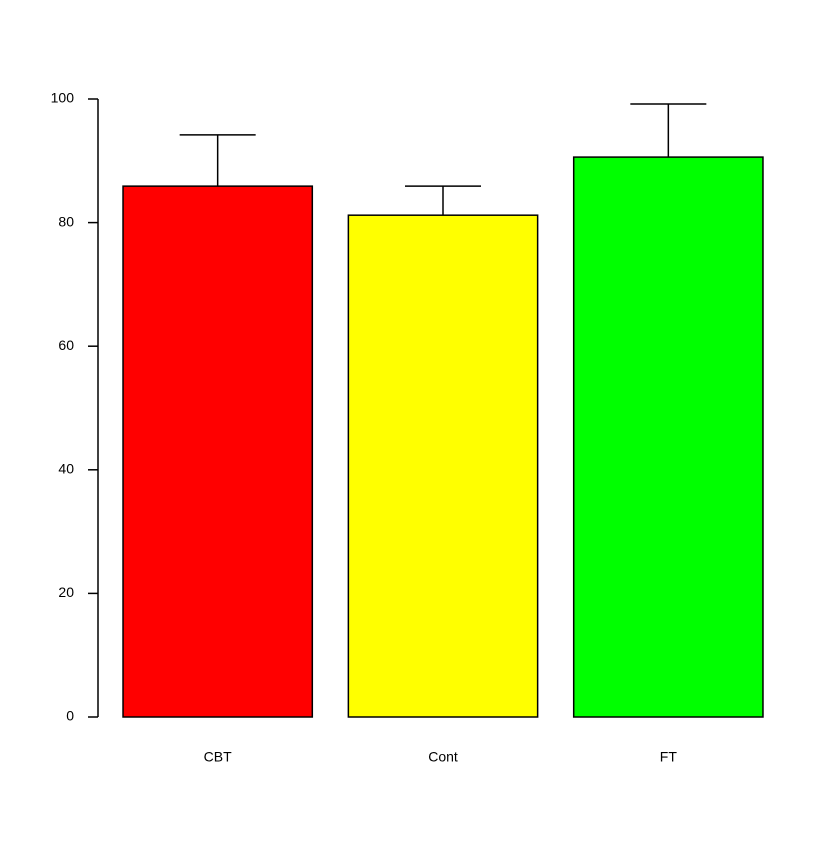 The image size is (840, 845). I want to click on y-tick-label: 20, so click(66, 592).